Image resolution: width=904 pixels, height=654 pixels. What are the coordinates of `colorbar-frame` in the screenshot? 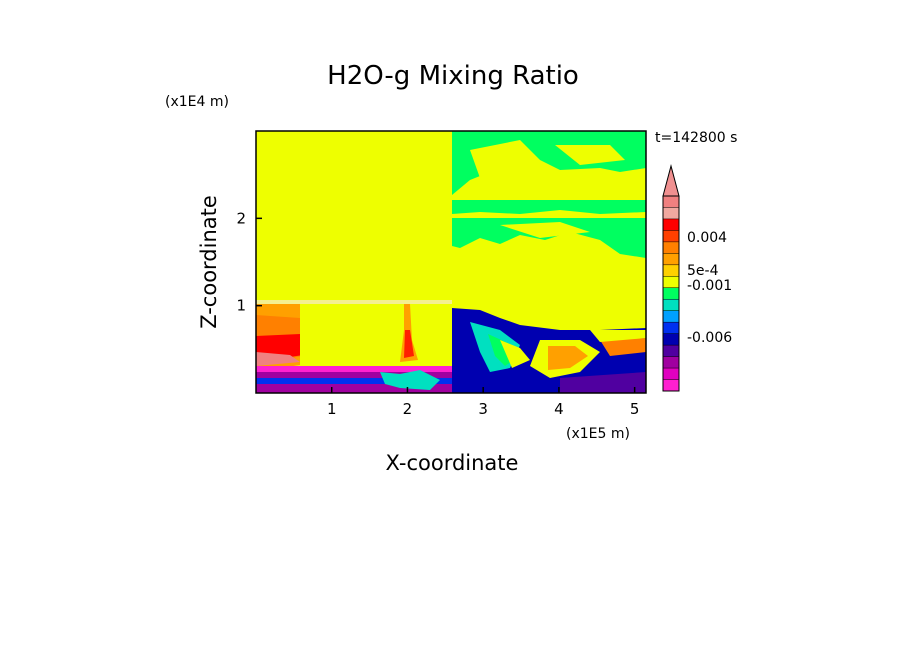 It's located at (671, 293).